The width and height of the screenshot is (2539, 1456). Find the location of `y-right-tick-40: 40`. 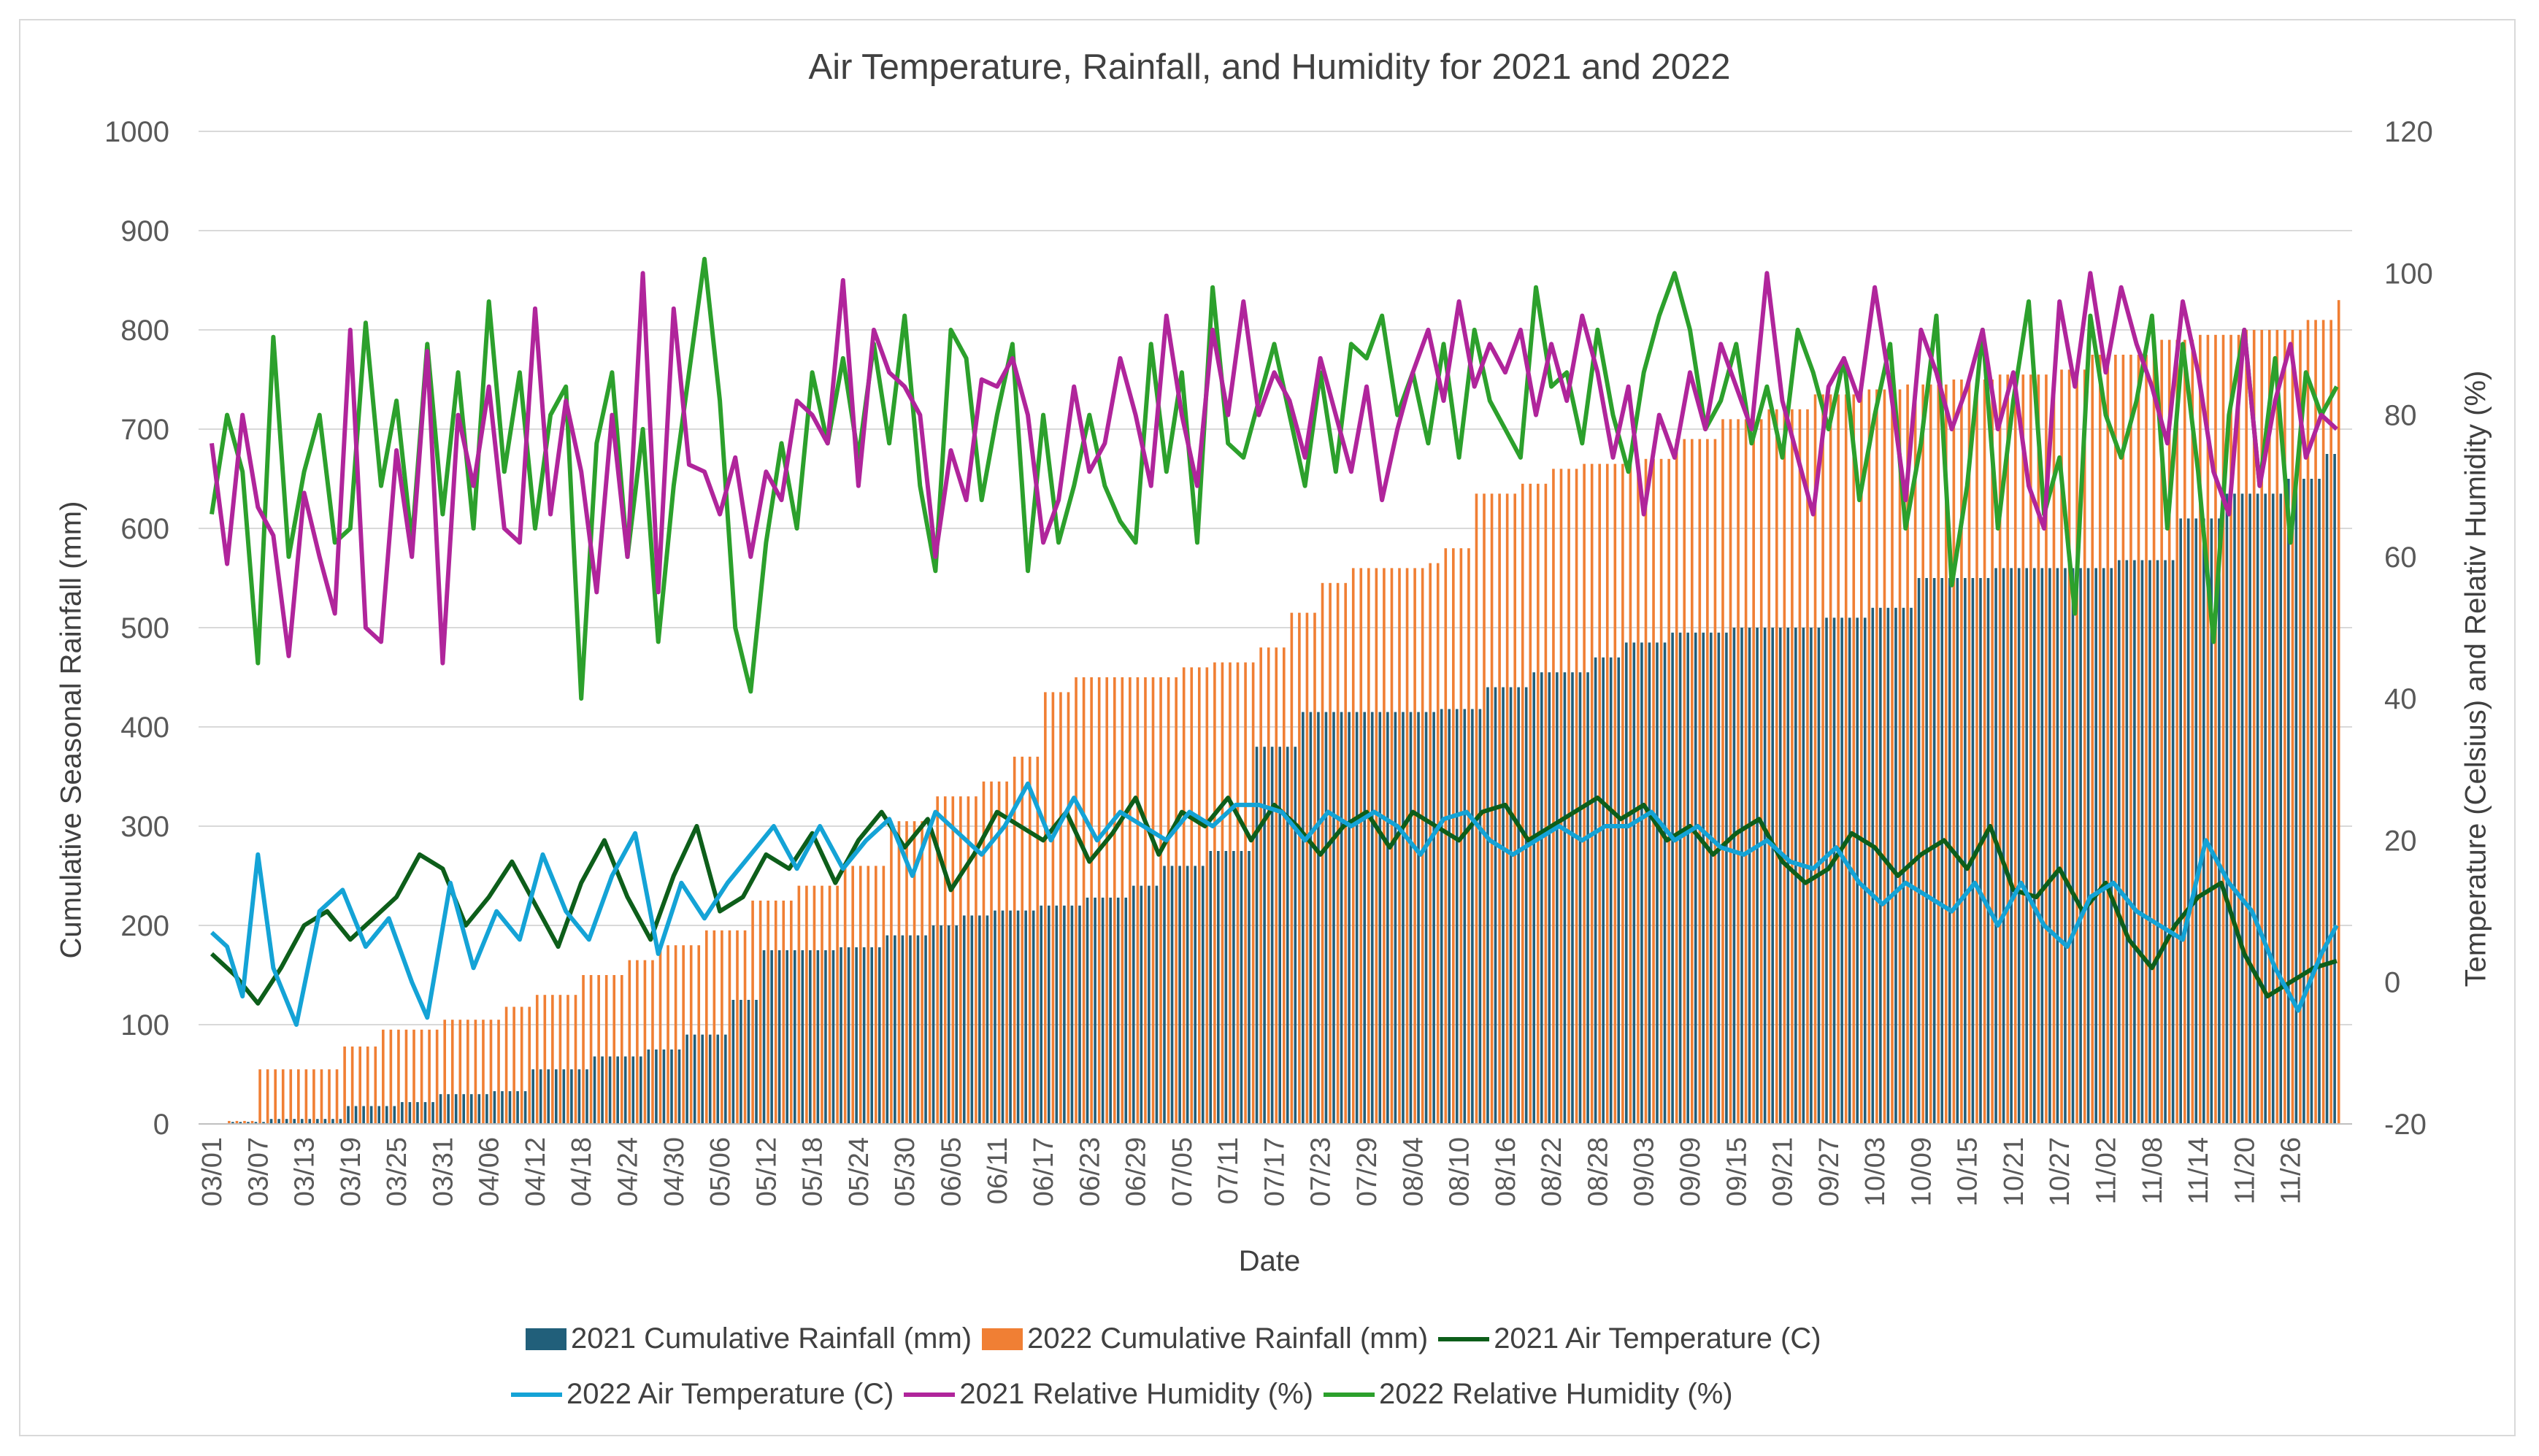

y-right-tick-40: 40 is located at coordinates (2400, 699).